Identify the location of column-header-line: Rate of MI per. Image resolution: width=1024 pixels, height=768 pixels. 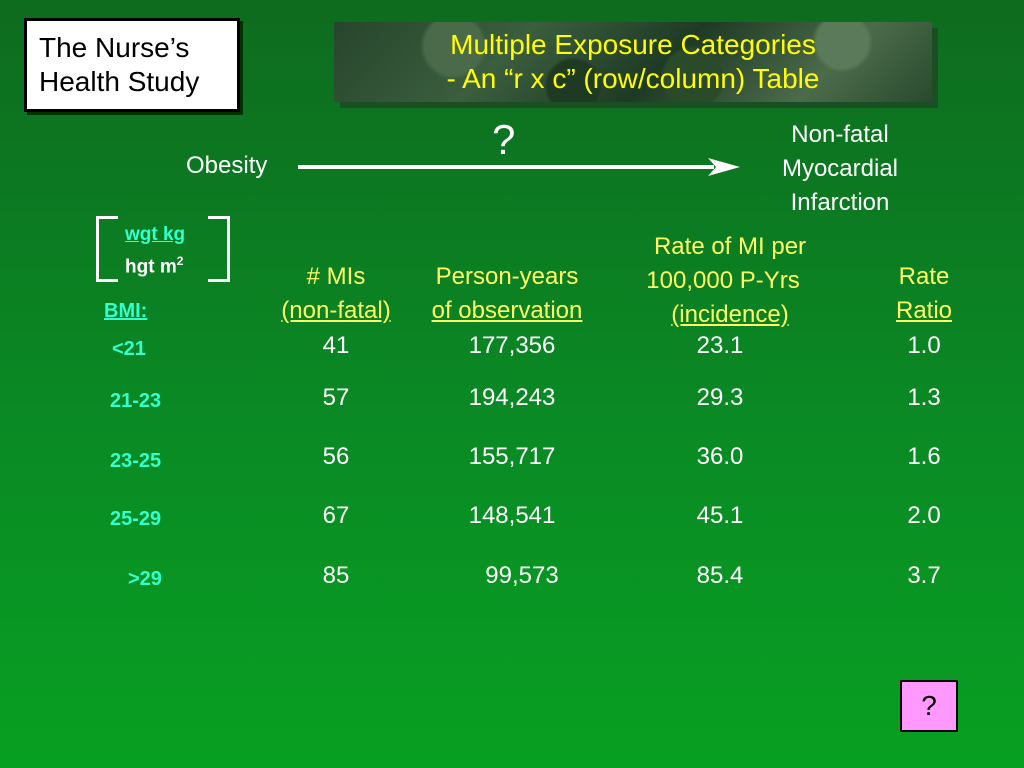
(730, 246).